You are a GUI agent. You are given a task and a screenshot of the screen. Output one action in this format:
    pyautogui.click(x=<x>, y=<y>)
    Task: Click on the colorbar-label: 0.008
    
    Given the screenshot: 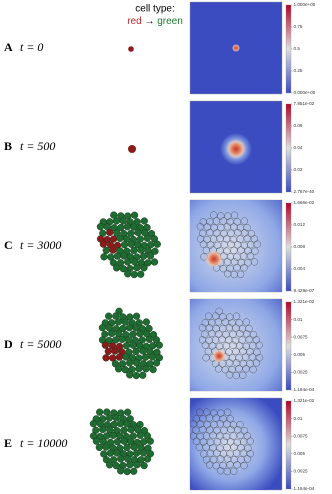 What is the action you would take?
    pyautogui.click(x=300, y=246)
    